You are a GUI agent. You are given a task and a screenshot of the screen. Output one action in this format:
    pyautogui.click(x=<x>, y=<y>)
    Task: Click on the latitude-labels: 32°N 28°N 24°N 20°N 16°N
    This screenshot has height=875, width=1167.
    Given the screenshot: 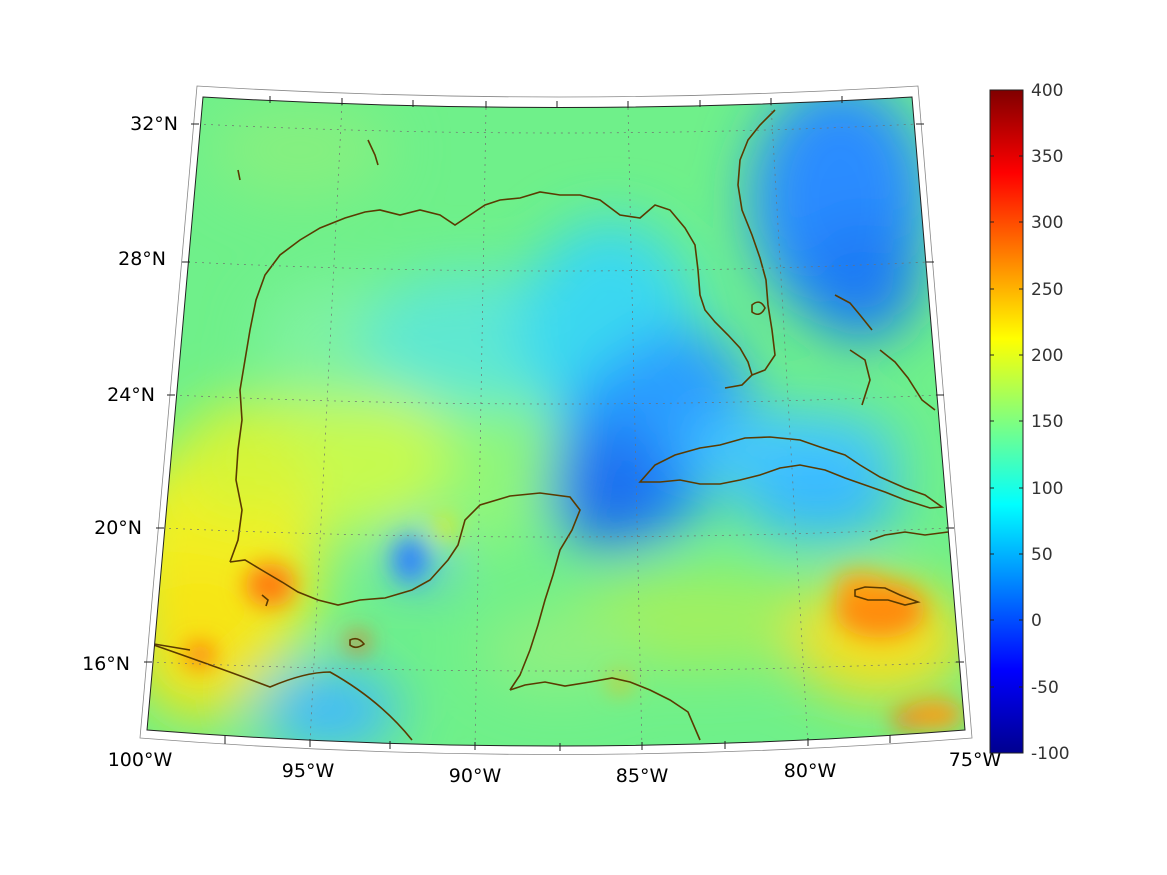 What is the action you would take?
    pyautogui.click(x=130, y=394)
    